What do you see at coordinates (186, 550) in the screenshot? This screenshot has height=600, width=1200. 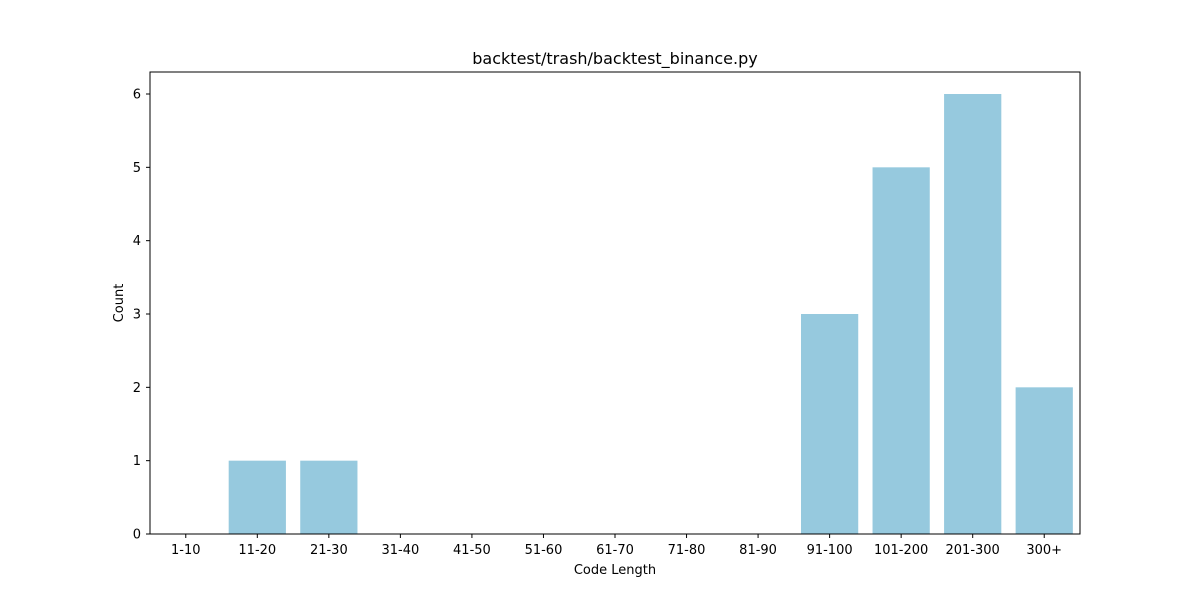 I see `x-tick-label: 1-10` at bounding box center [186, 550].